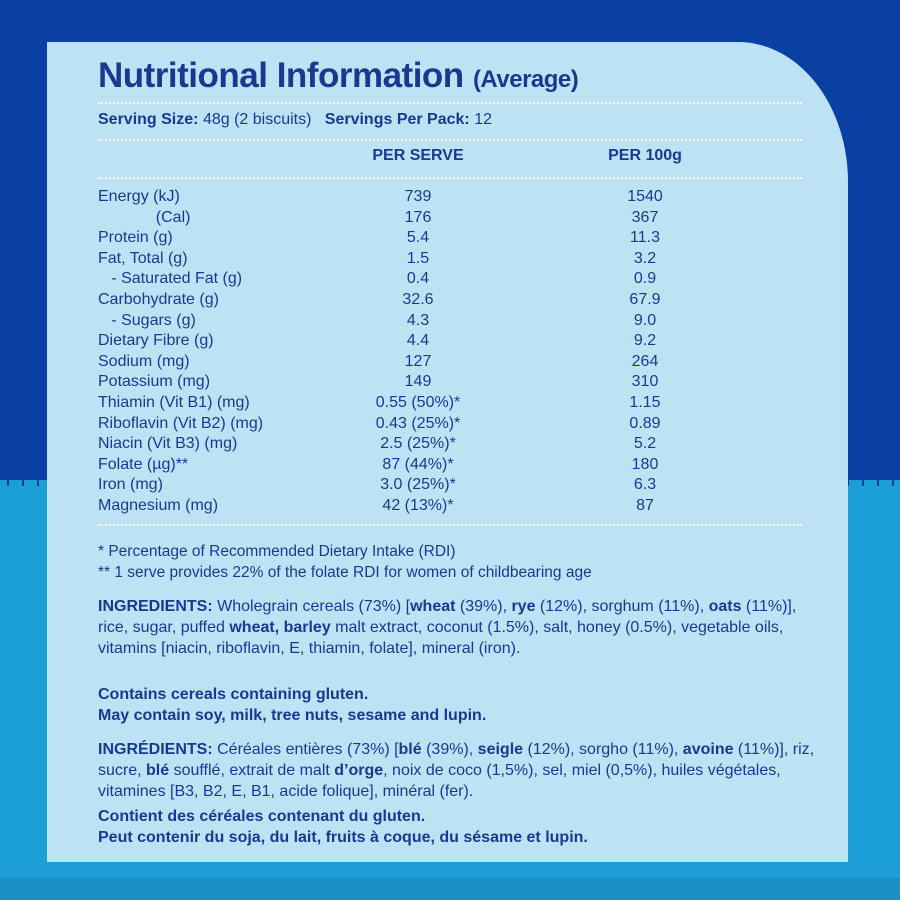 This screenshot has width=900, height=900. What do you see at coordinates (418, 196) in the screenshot?
I see `value-per-serve: 739` at bounding box center [418, 196].